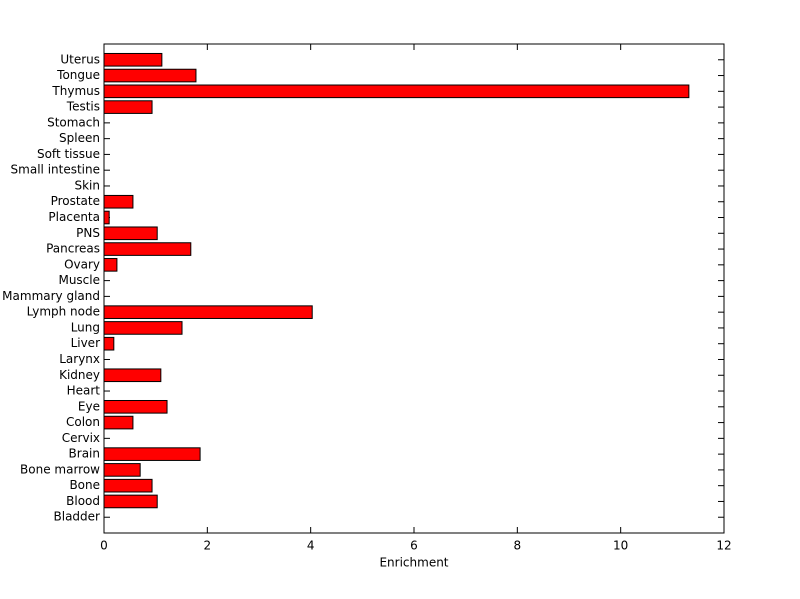  What do you see at coordinates (620, 546) in the screenshot?
I see `x-tick-label: 10` at bounding box center [620, 546].